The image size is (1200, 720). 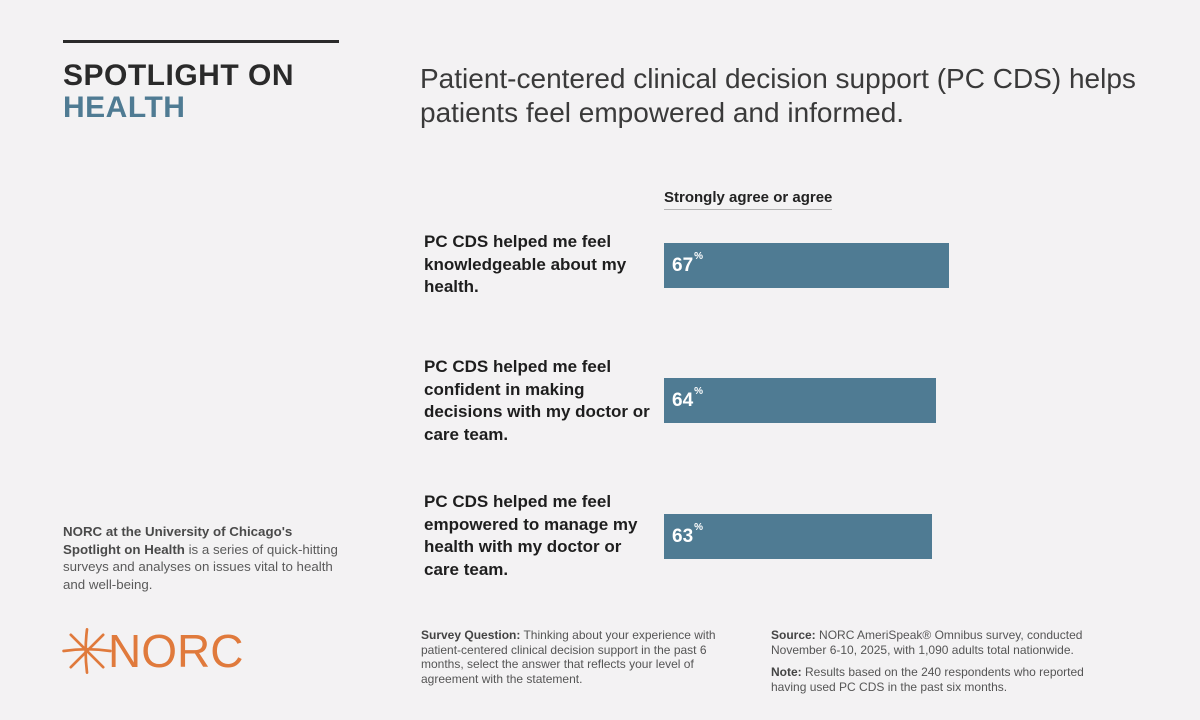 I want to click on series-title-line2: HEALTH, so click(x=124, y=107).